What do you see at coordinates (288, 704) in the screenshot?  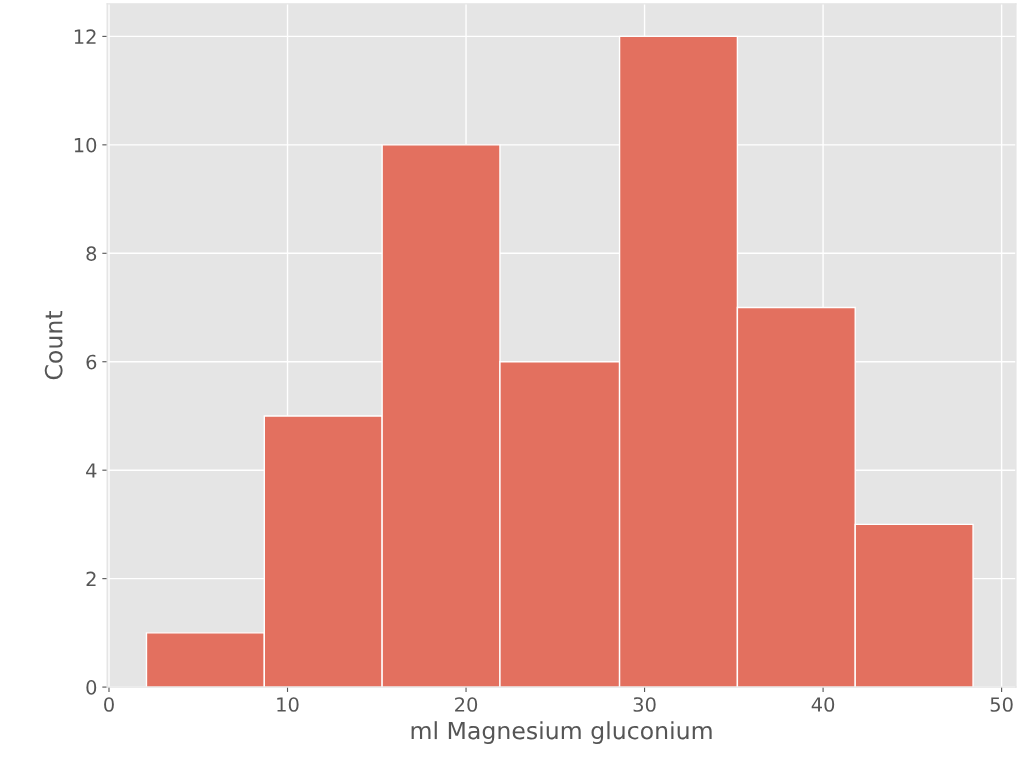 I see `x-tick-label: 10` at bounding box center [288, 704].